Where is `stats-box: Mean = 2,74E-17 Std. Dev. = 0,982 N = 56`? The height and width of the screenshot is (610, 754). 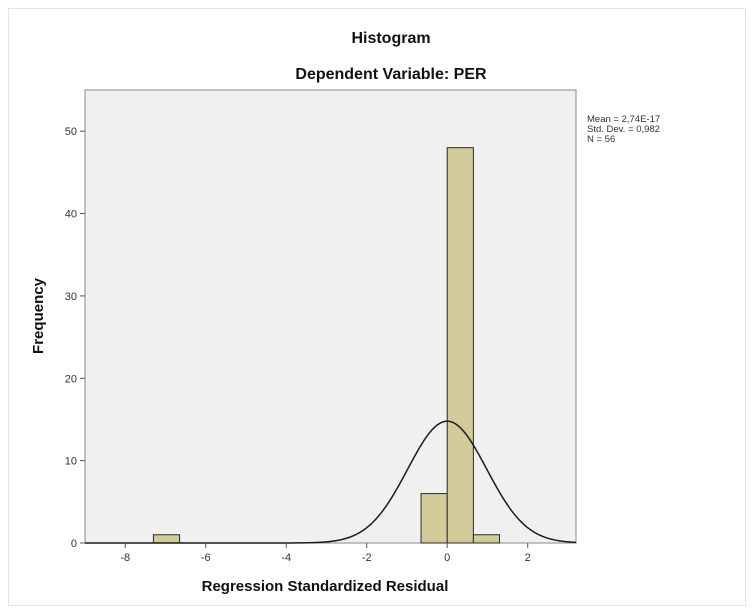
stats-box: Mean = 2,74E-17 Std. Dev. = 0,982 N = 56 is located at coordinates (623, 129).